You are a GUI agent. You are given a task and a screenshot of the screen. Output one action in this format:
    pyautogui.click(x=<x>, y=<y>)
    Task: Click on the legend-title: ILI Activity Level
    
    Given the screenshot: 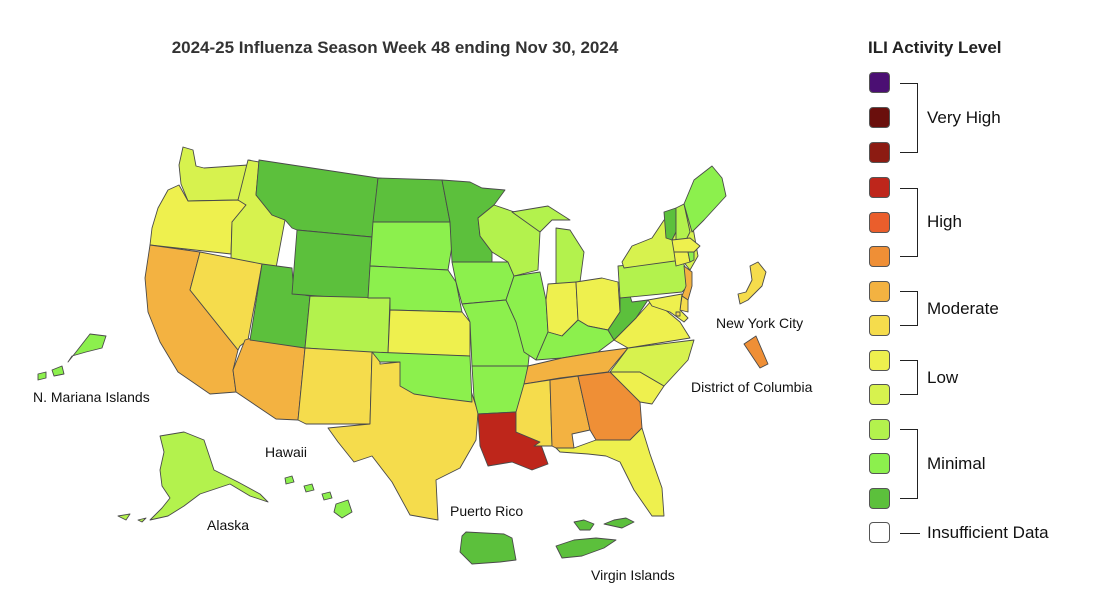 What is the action you would take?
    pyautogui.click(x=935, y=47)
    